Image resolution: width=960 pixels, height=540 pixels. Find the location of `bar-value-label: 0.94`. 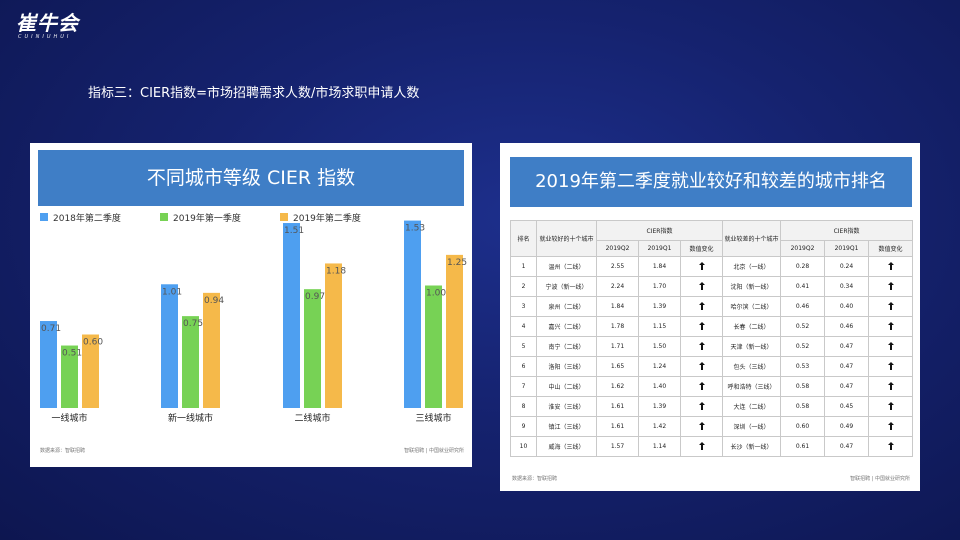

bar-value-label: 0.94 is located at coordinates (214, 301).